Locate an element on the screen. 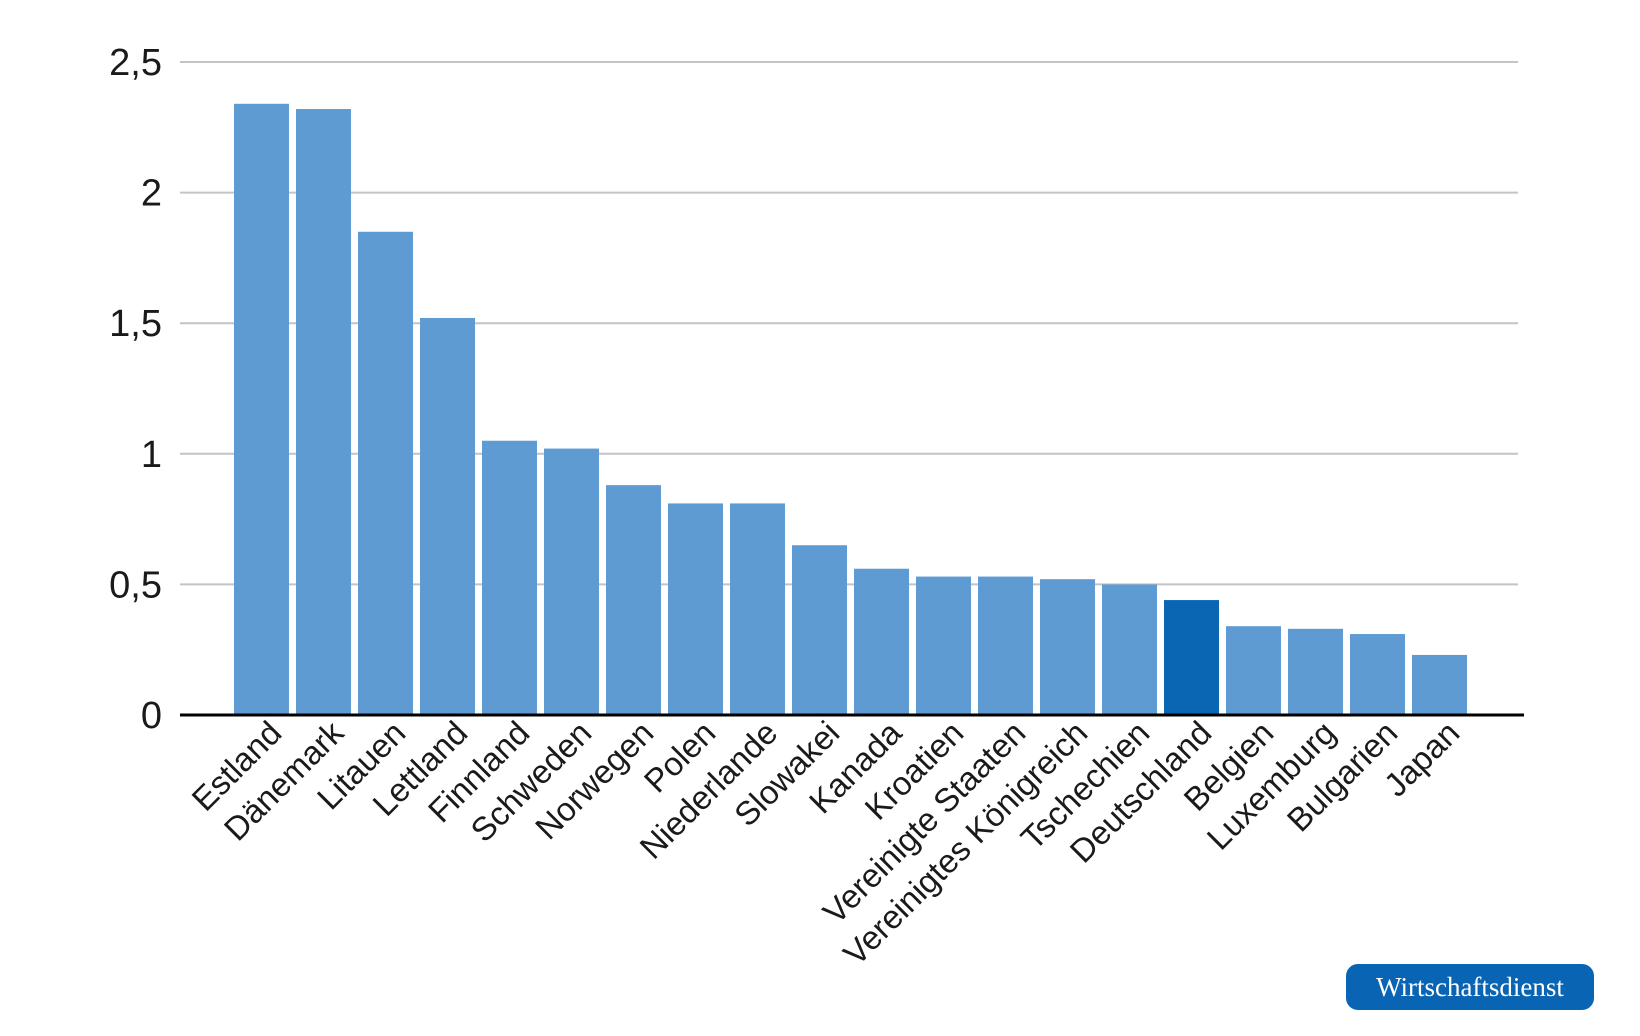 This screenshot has height=1036, width=1640. y-tick-label: 1,5 is located at coordinates (135, 324).